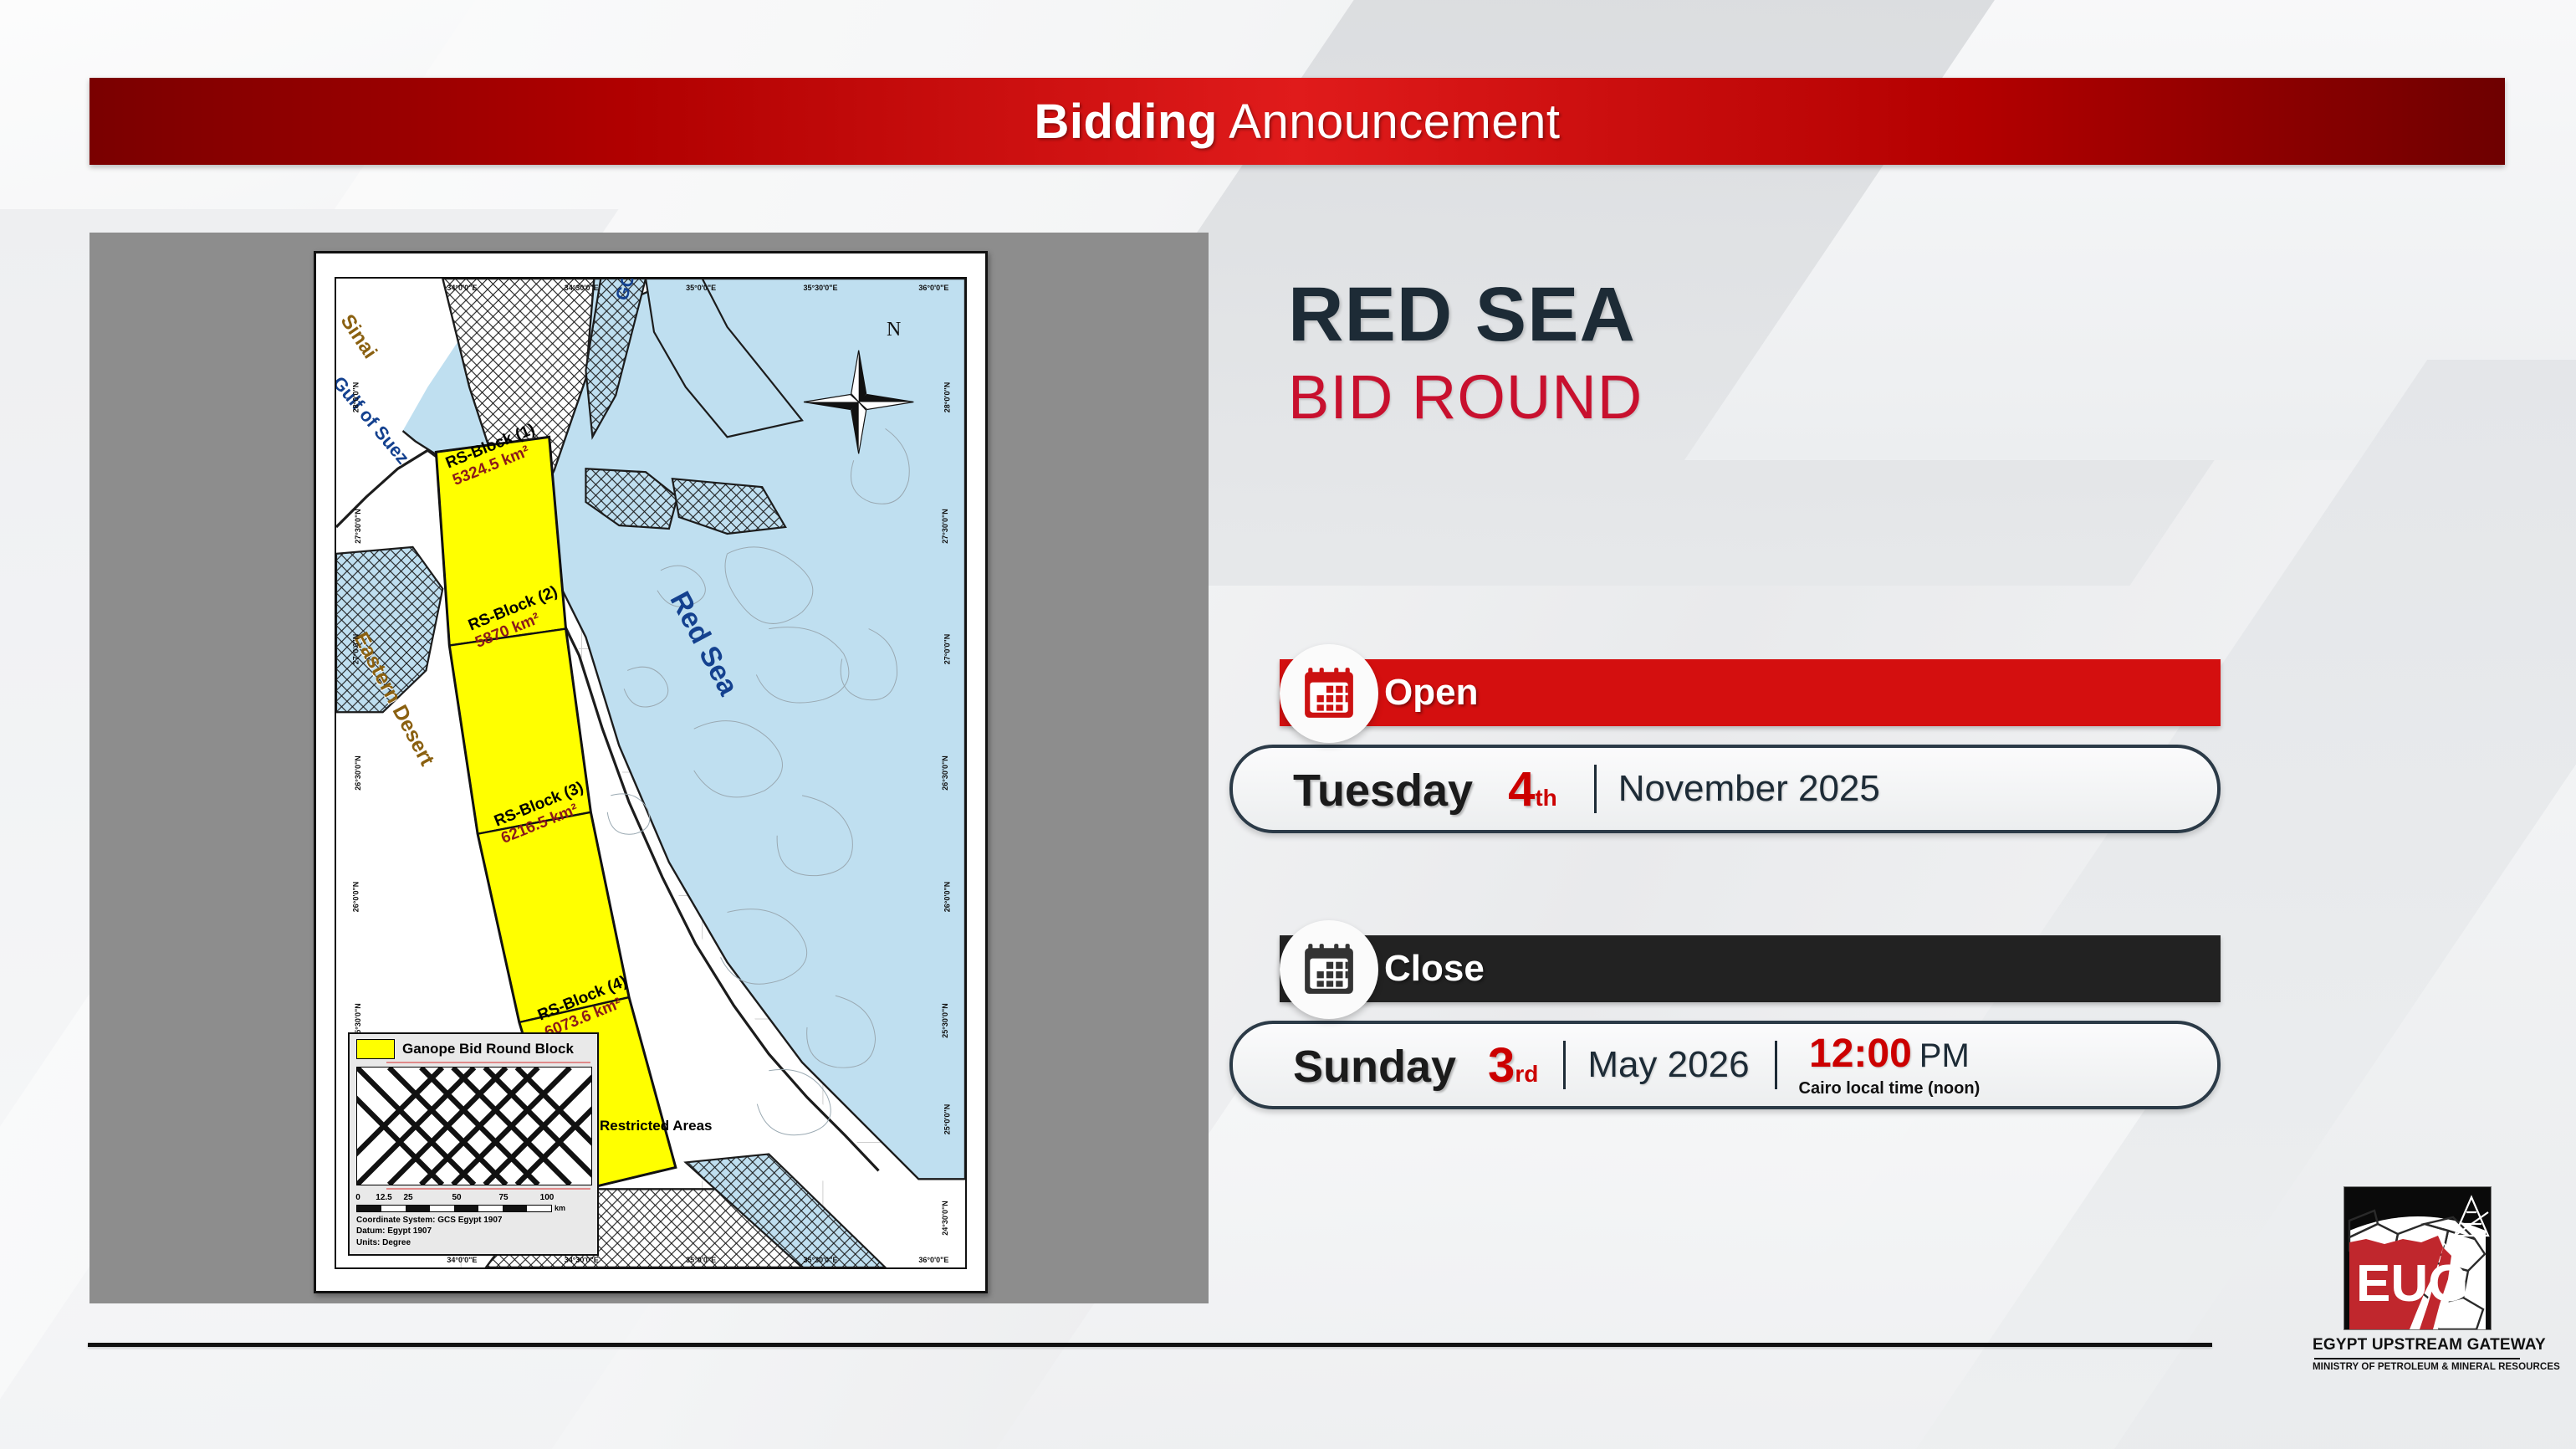  I want to click on scale-unit: km, so click(560, 1207).